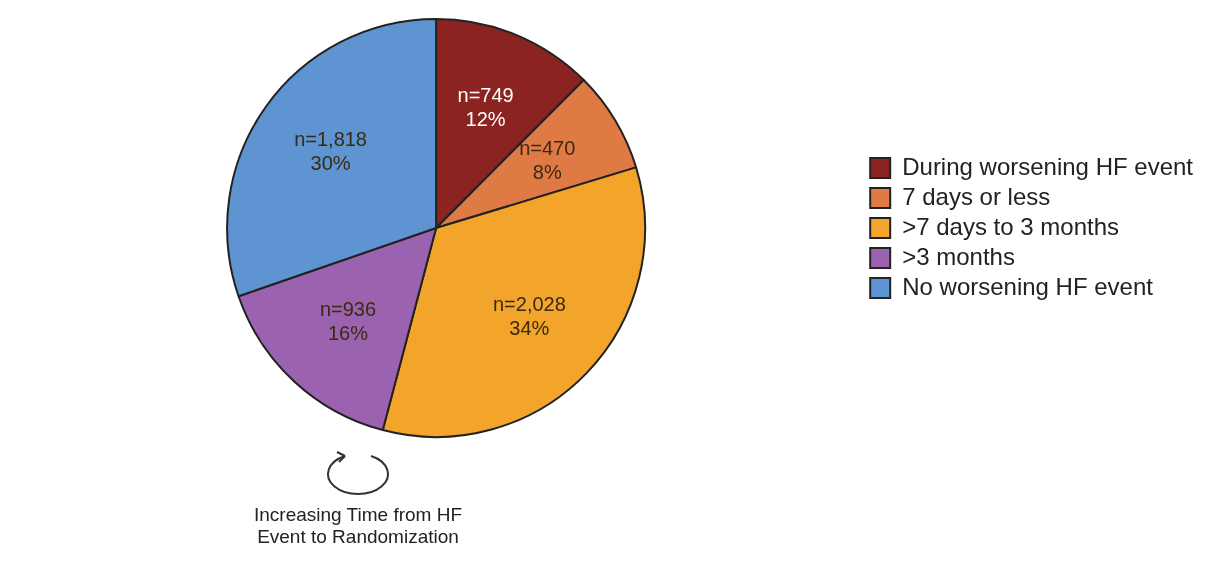  Describe the element at coordinates (976, 196) in the screenshot. I see `legend-label: 7 days or less` at that location.